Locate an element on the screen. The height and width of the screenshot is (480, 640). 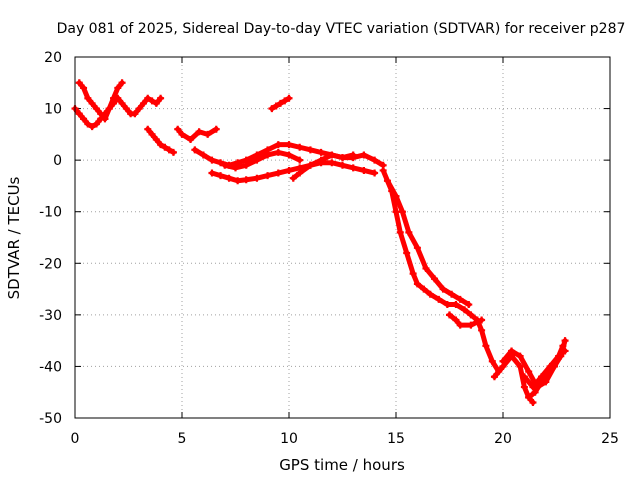
y-tick-label: -40 is located at coordinates (50, 367).